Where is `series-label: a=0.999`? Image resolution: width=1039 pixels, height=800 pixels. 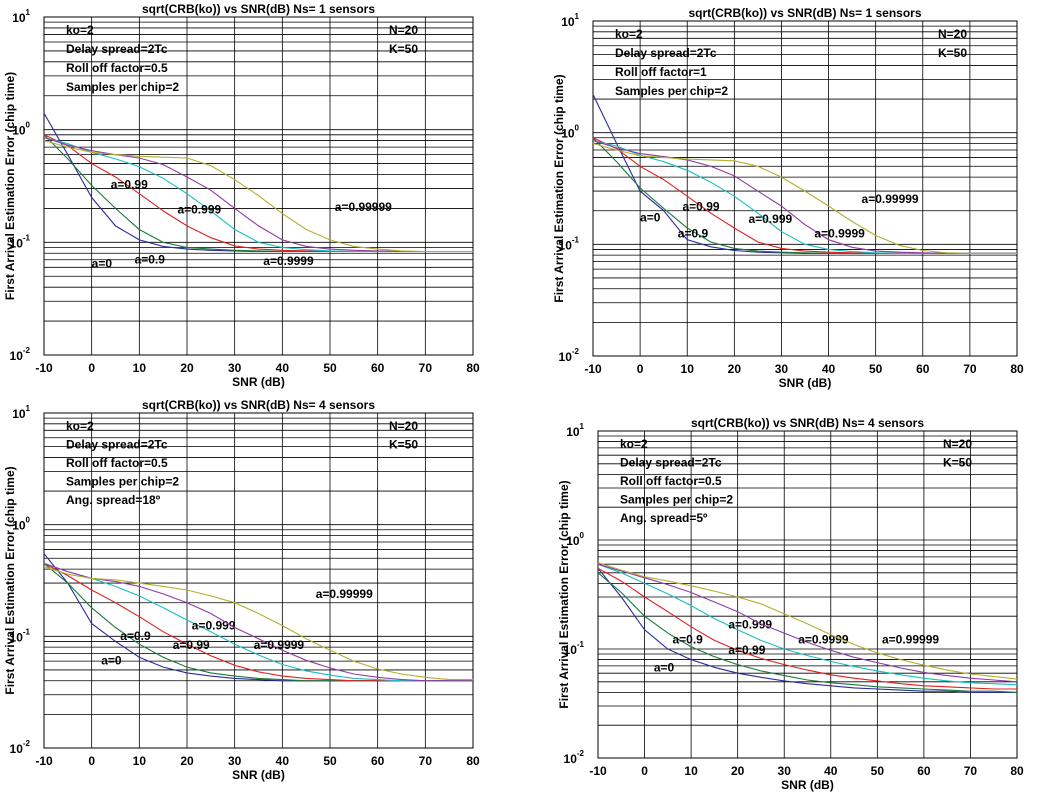 series-label: a=0.999 is located at coordinates (750, 624).